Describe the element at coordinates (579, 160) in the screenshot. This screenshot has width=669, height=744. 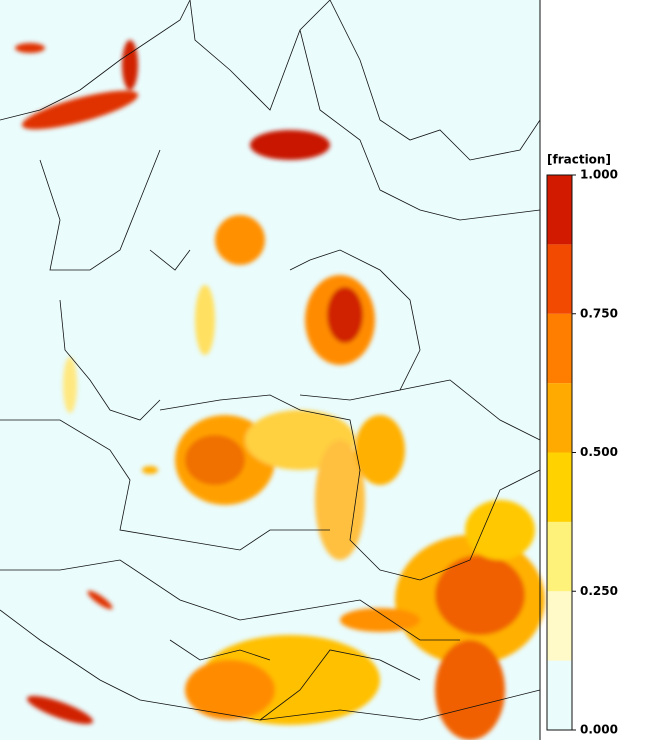
I see `colorbar-label: [fraction]` at that location.